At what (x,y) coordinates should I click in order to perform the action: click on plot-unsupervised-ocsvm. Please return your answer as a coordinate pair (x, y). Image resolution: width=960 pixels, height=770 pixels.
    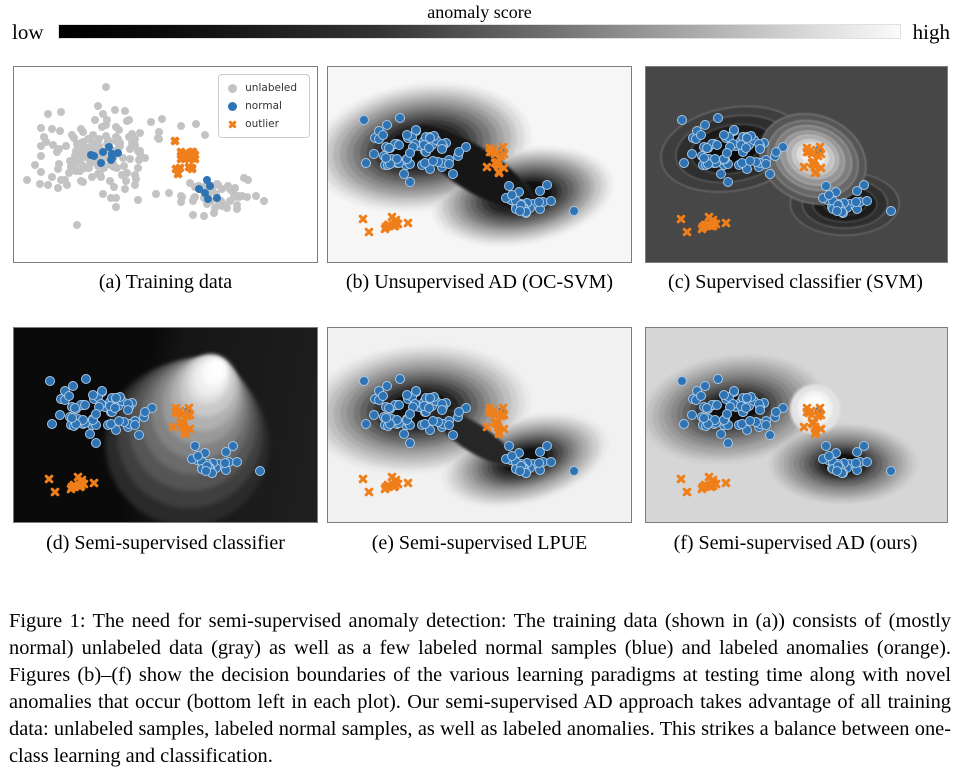
    Looking at the image, I should click on (479, 164).